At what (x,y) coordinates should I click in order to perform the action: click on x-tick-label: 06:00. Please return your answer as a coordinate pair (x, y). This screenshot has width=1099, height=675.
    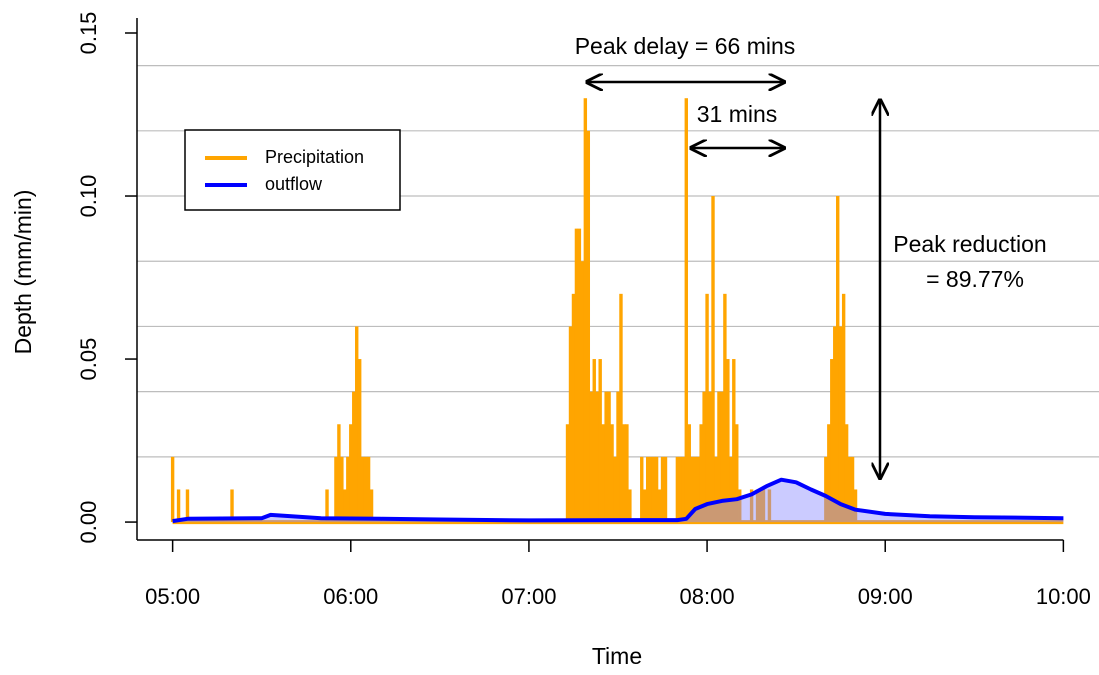
    Looking at the image, I should click on (350, 596).